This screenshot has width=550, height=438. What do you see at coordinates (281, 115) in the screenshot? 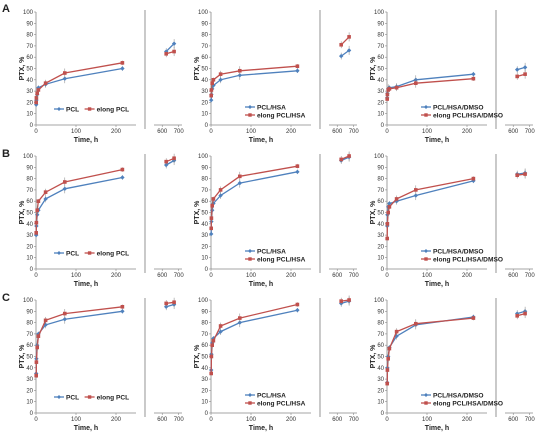
I see `legend-entry-label: elong PCL/HSA` at bounding box center [281, 115].